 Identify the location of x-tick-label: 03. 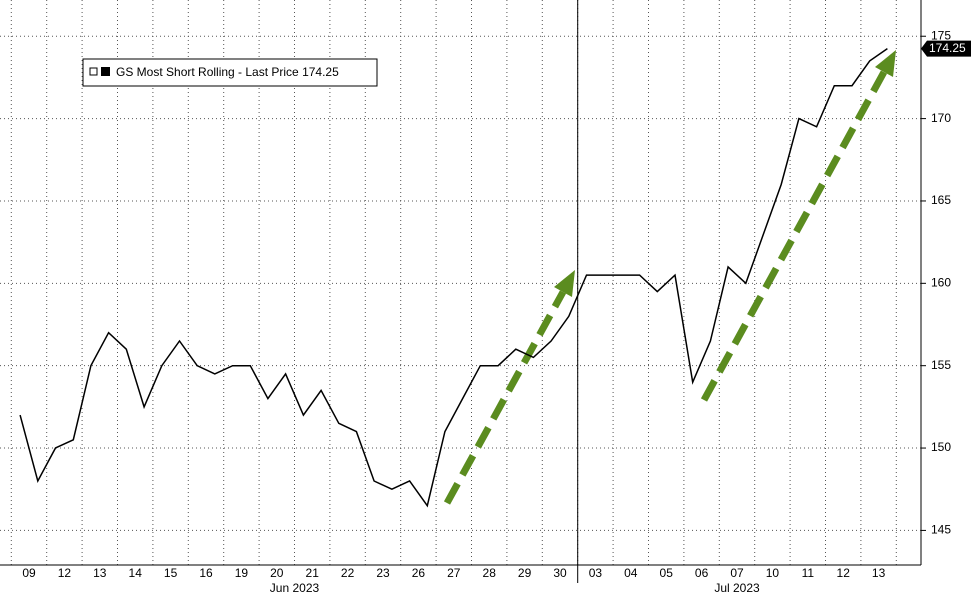
(596, 573).